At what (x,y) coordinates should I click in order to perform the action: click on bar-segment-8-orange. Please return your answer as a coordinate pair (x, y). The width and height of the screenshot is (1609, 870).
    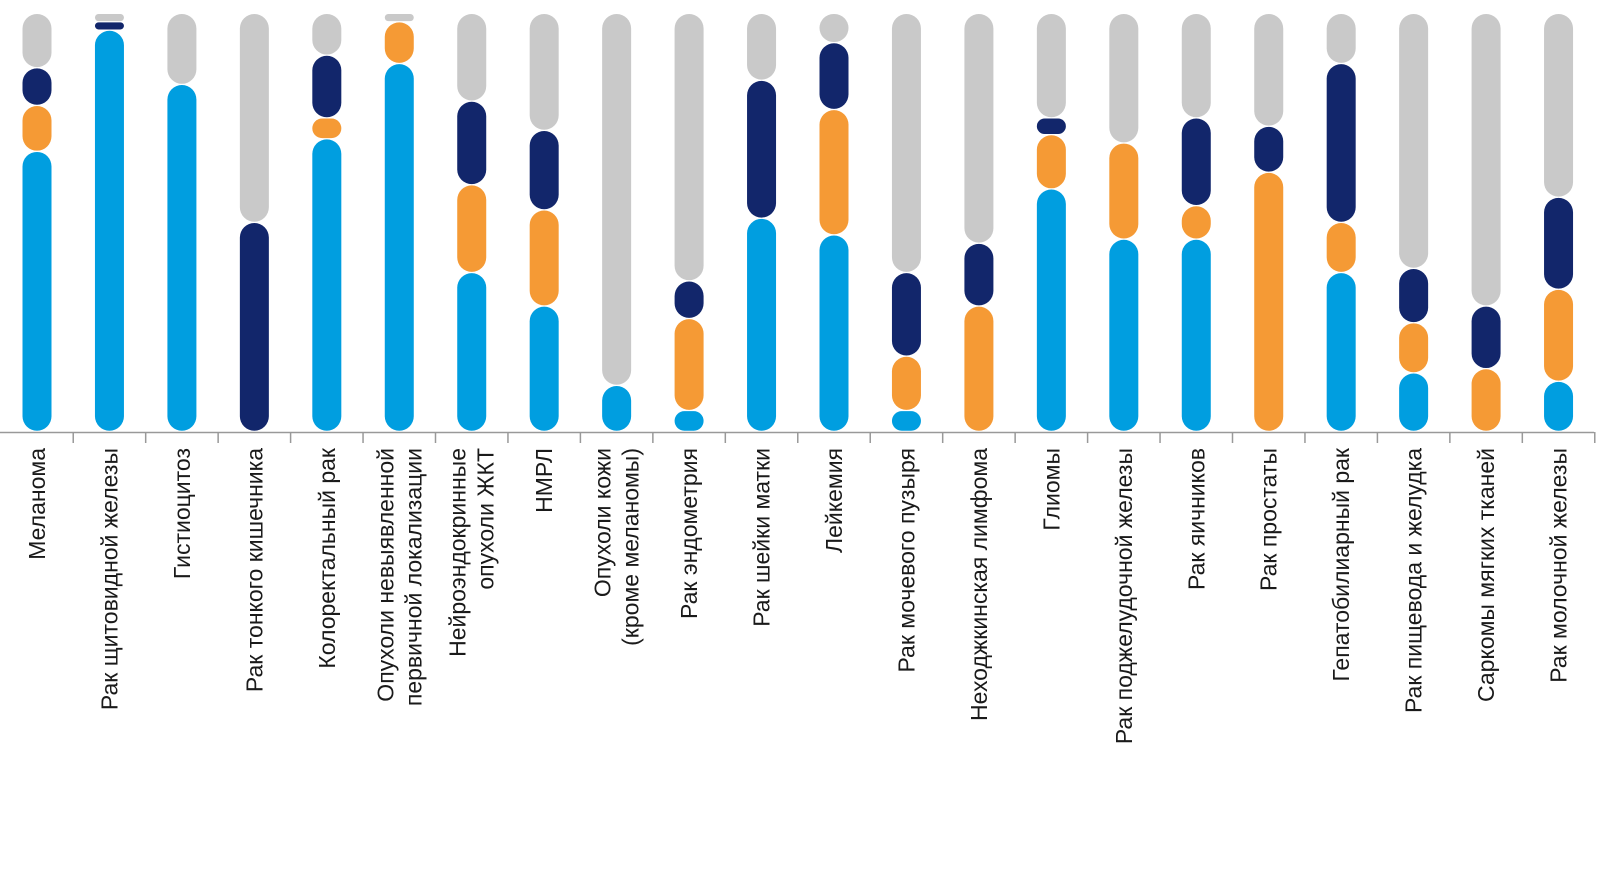
    Looking at the image, I should click on (544, 258).